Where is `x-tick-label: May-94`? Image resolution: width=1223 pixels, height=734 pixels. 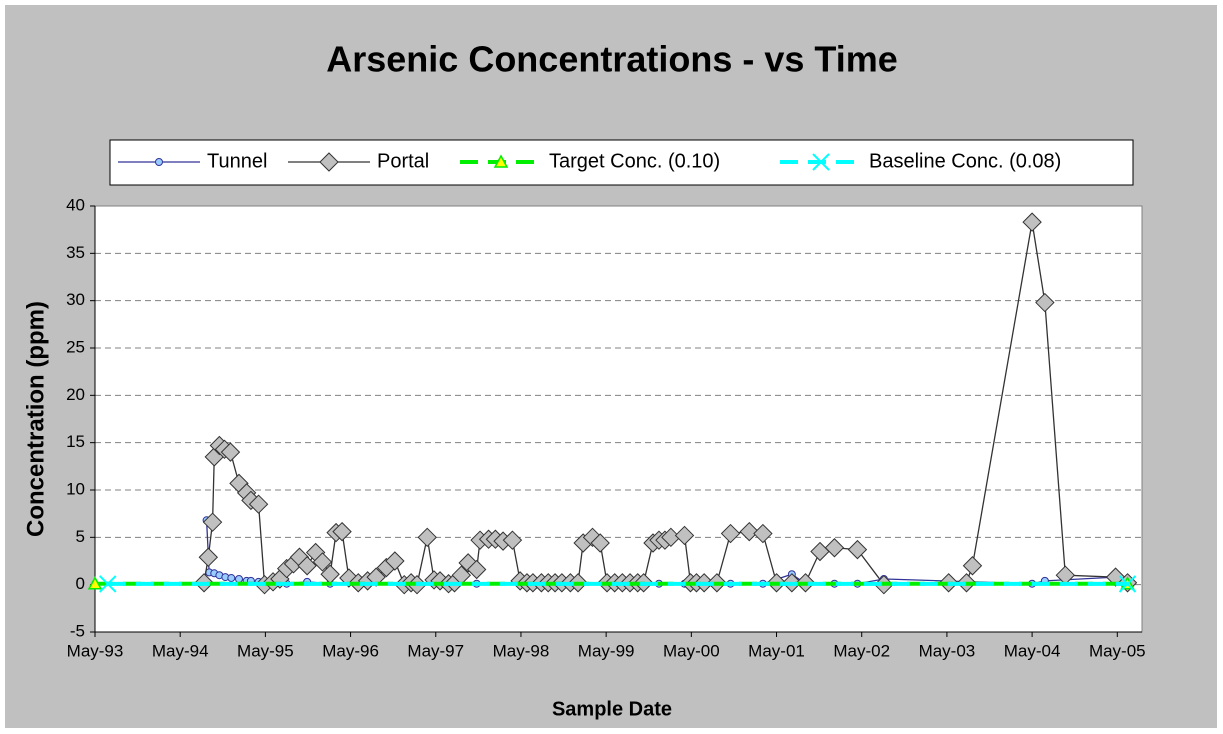 x-tick-label: May-94 is located at coordinates (180, 650).